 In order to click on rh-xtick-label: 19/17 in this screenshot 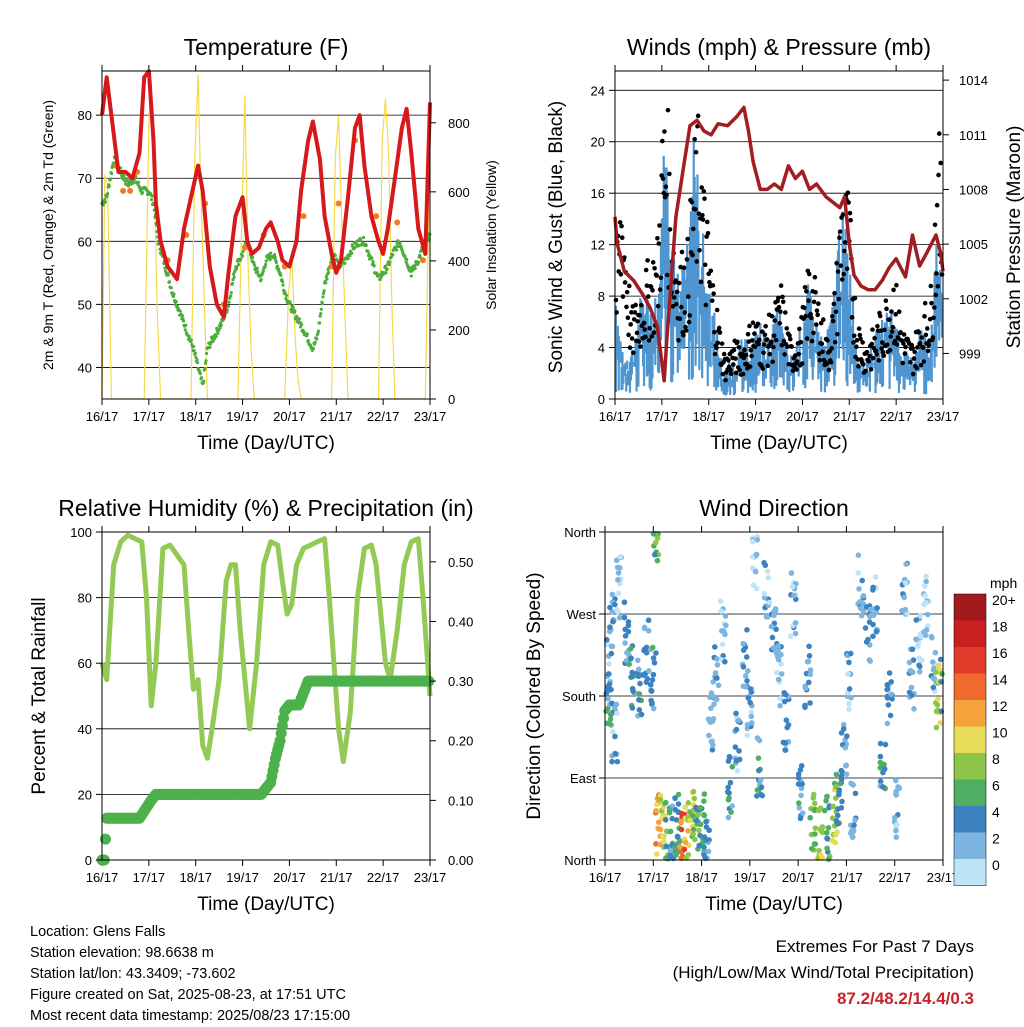, I will do `click(242, 877)`.